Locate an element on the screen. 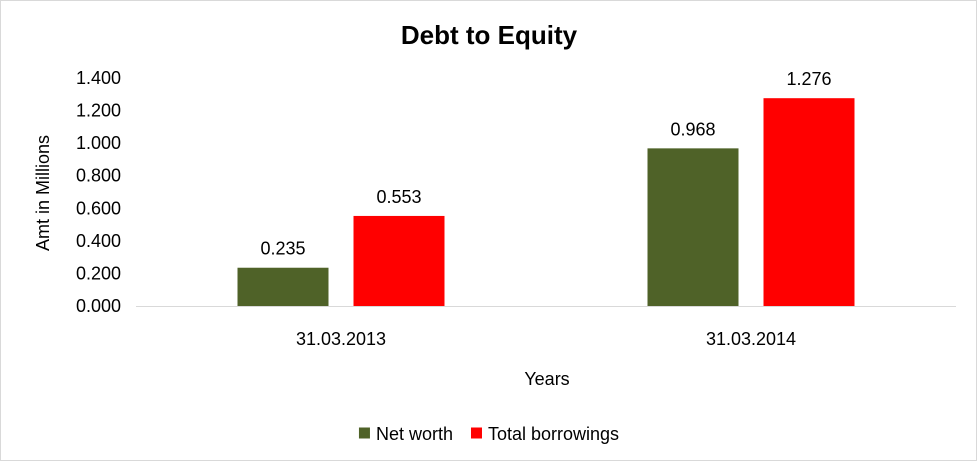 This screenshot has width=977, height=462. legend-swatch-total-borrowings is located at coordinates (476, 433).